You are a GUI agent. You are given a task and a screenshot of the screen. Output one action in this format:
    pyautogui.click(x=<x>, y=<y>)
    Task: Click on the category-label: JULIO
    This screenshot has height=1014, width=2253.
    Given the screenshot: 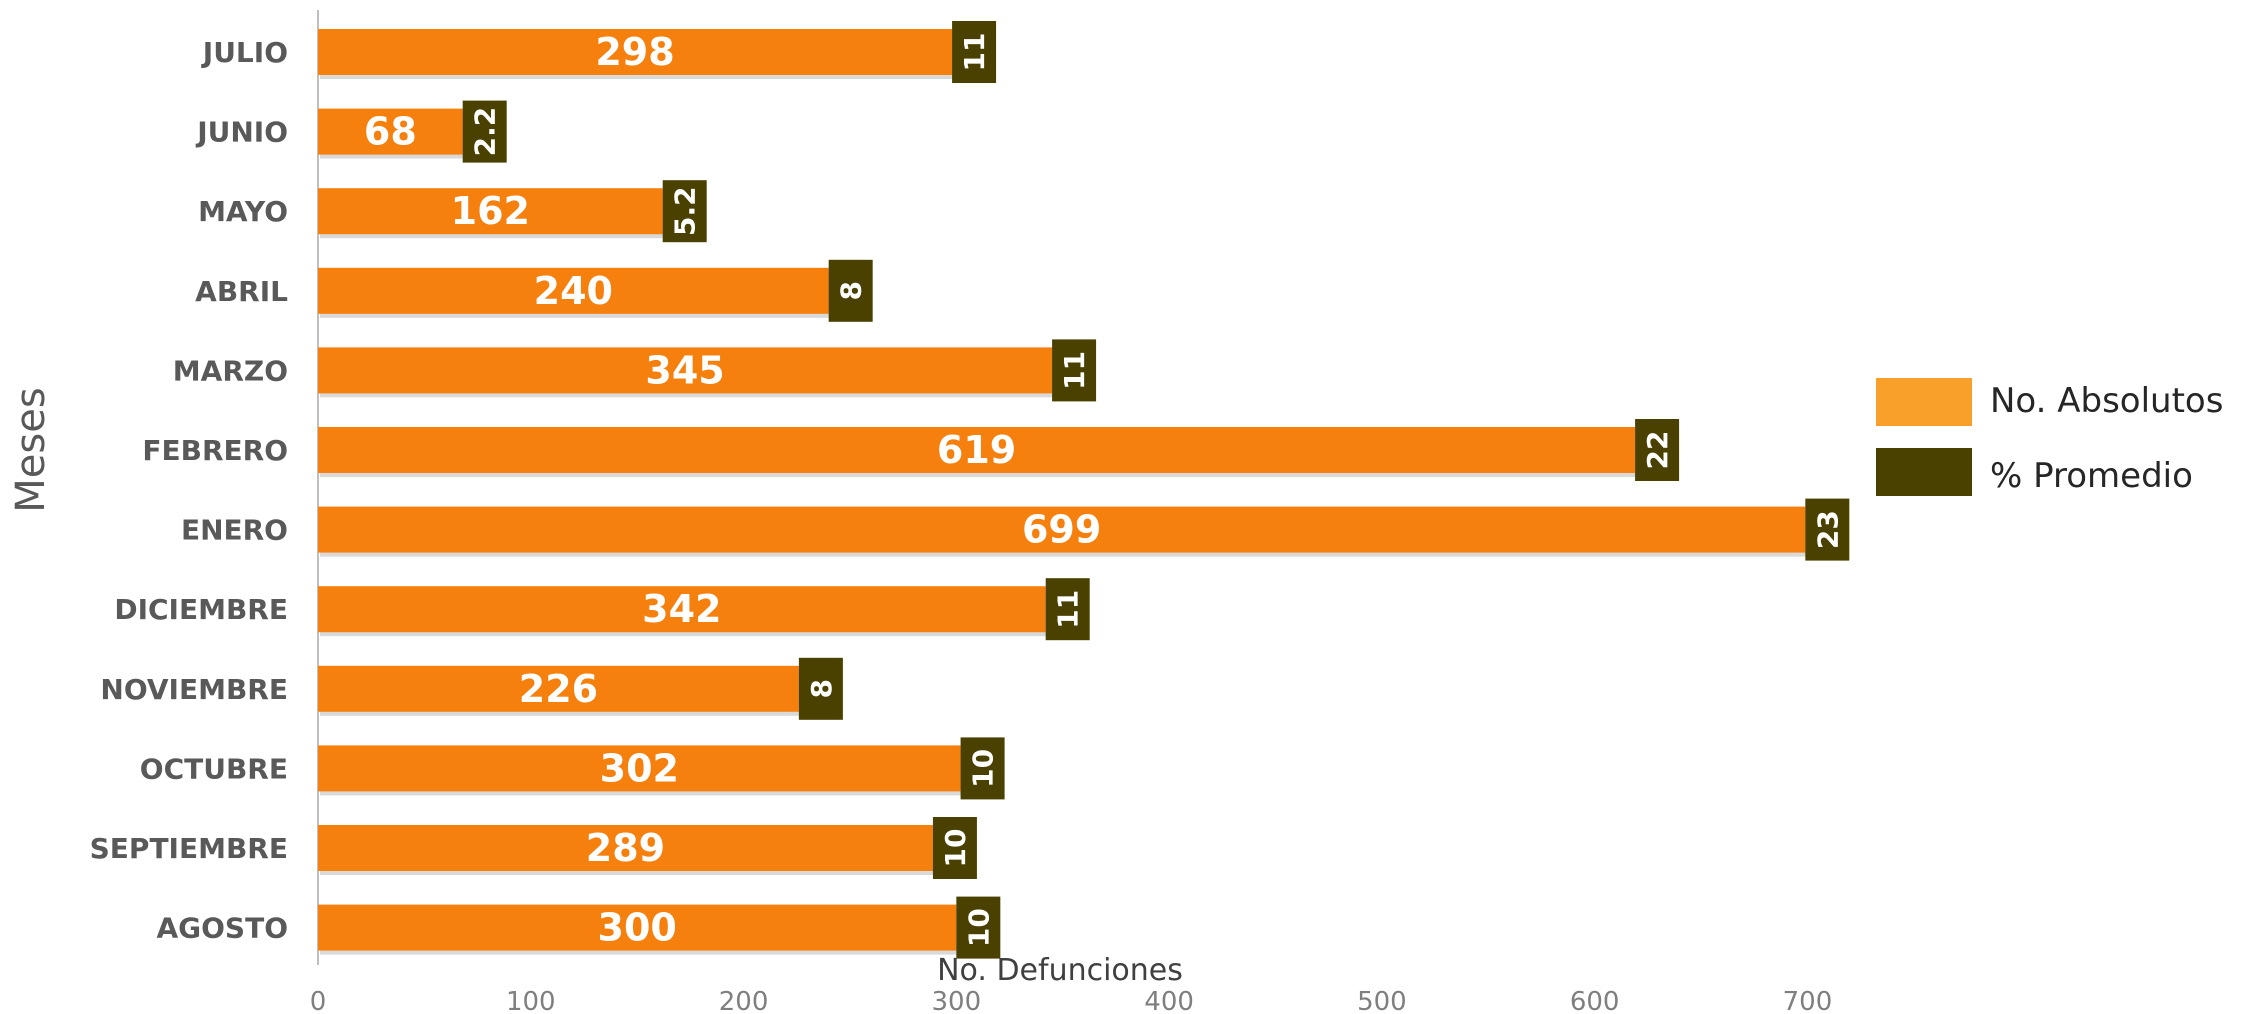 What is the action you would take?
    pyautogui.click(x=244, y=52)
    